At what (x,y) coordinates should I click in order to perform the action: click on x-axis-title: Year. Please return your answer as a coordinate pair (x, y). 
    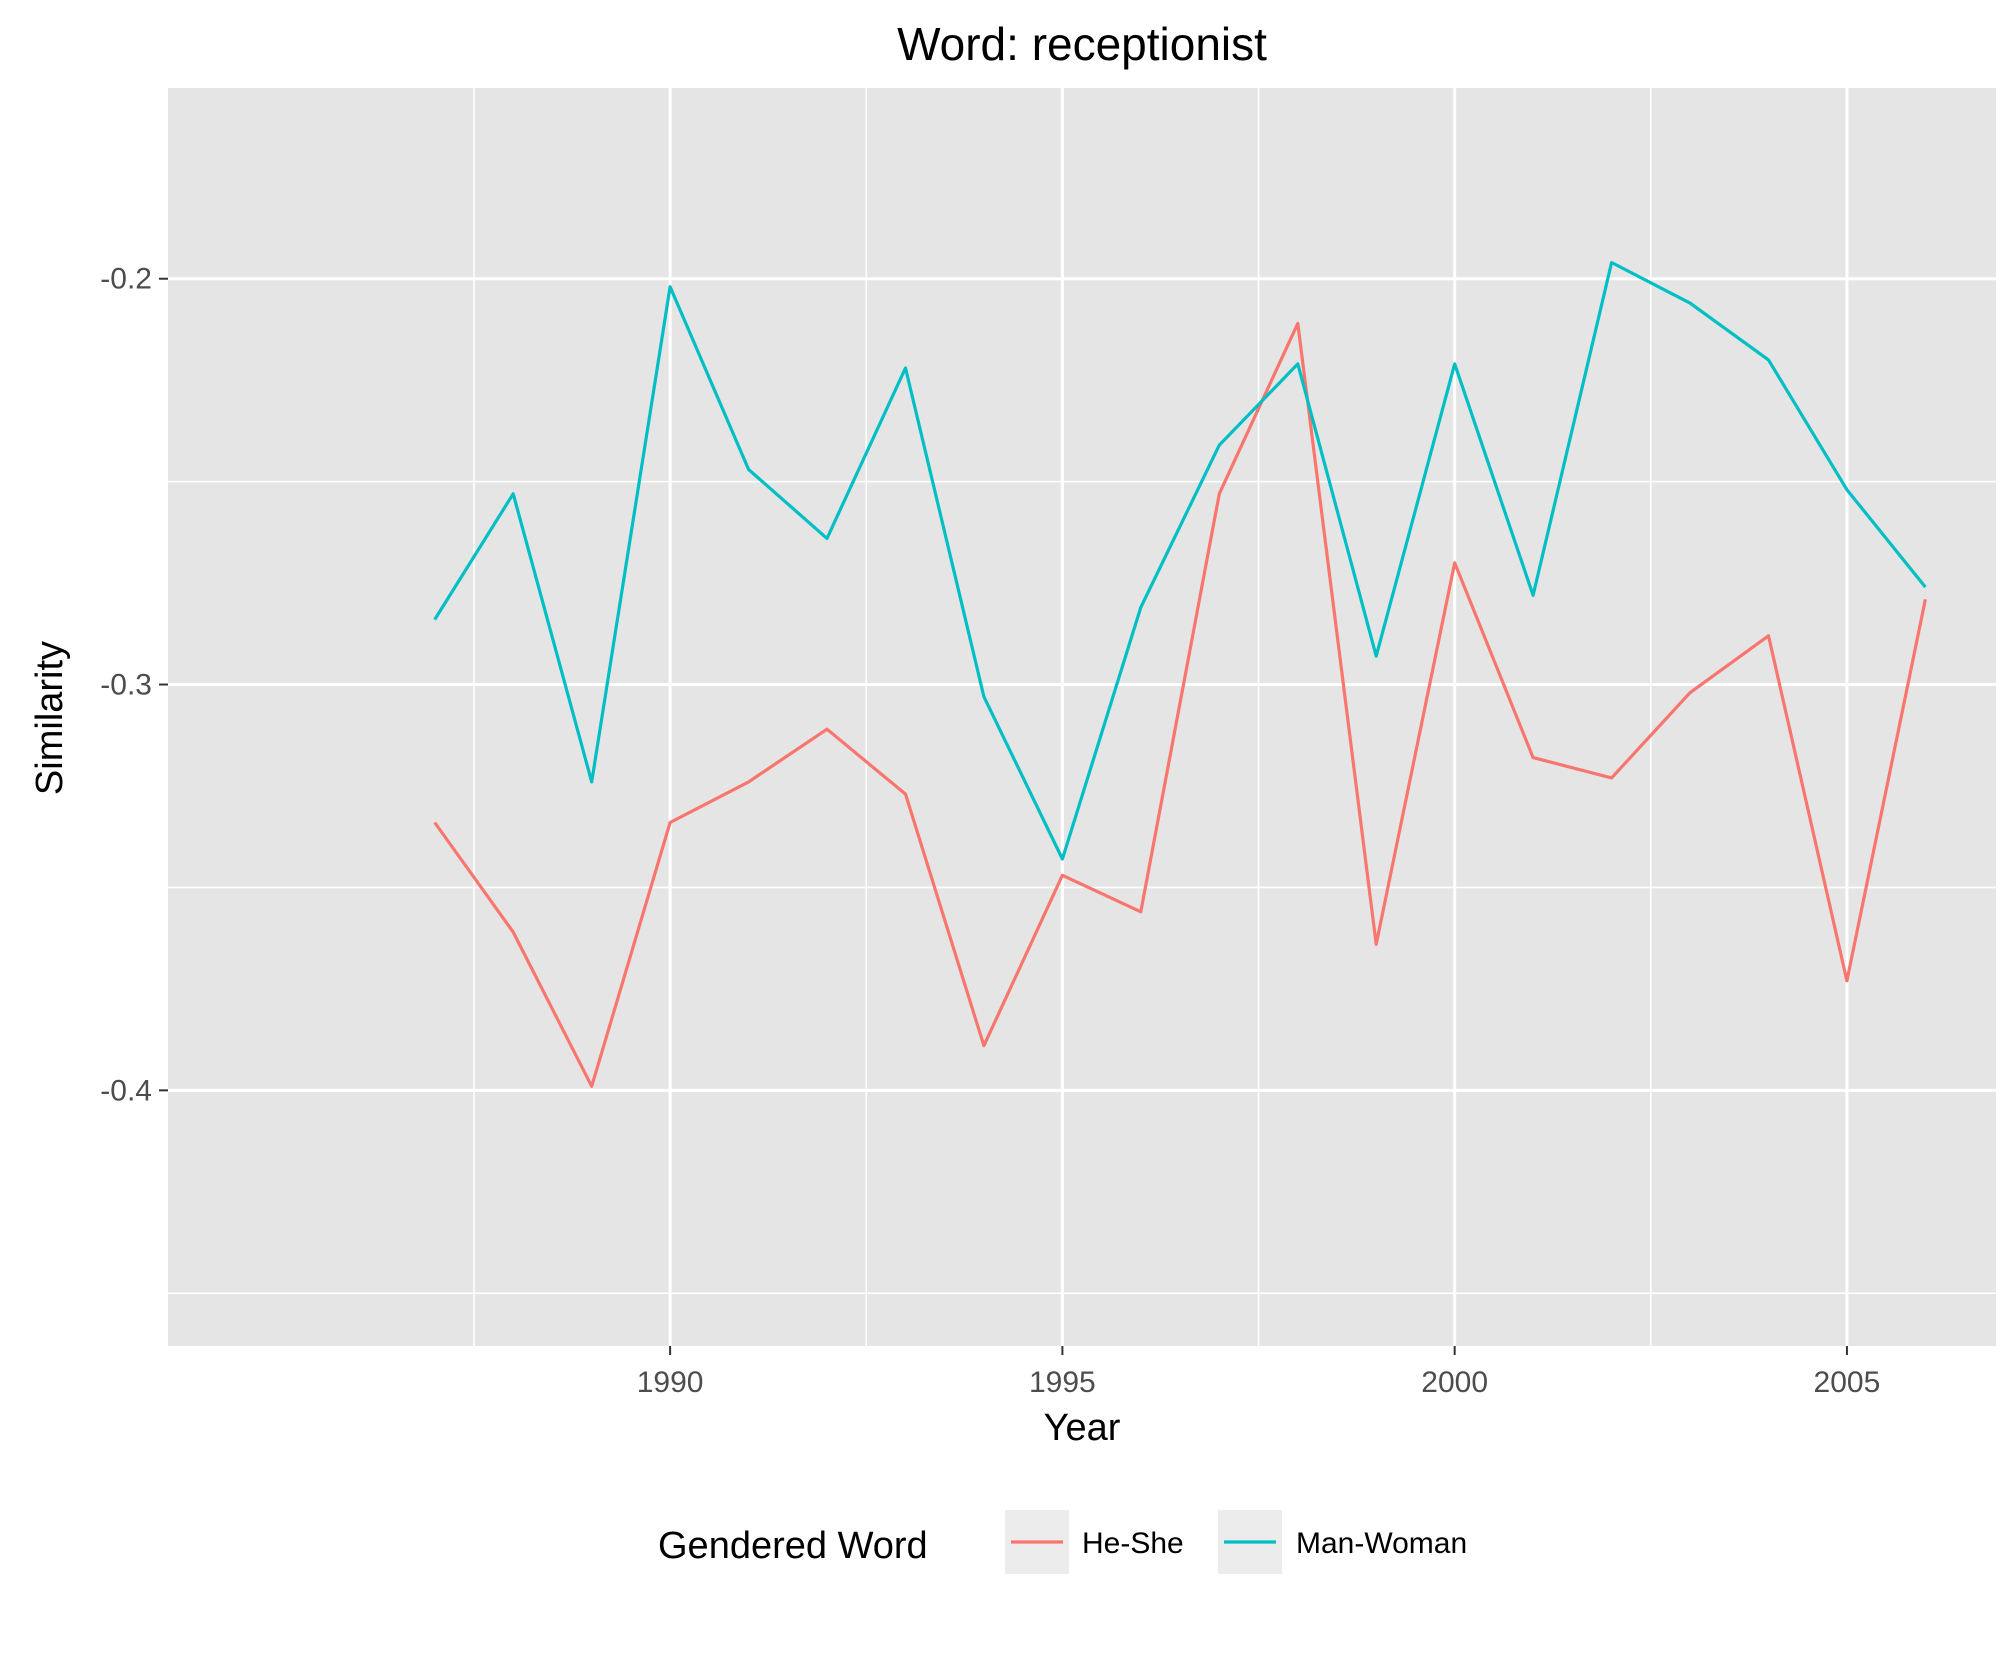
    Looking at the image, I should click on (1082, 1428).